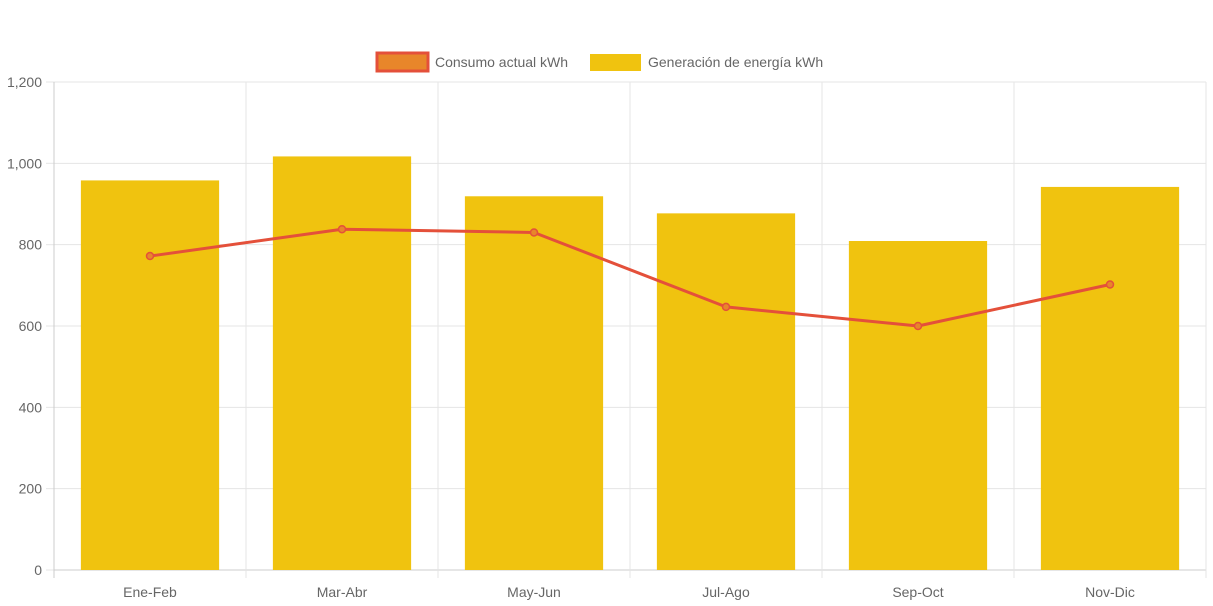  What do you see at coordinates (31, 407) in the screenshot?
I see `y-tick-label: 400` at bounding box center [31, 407].